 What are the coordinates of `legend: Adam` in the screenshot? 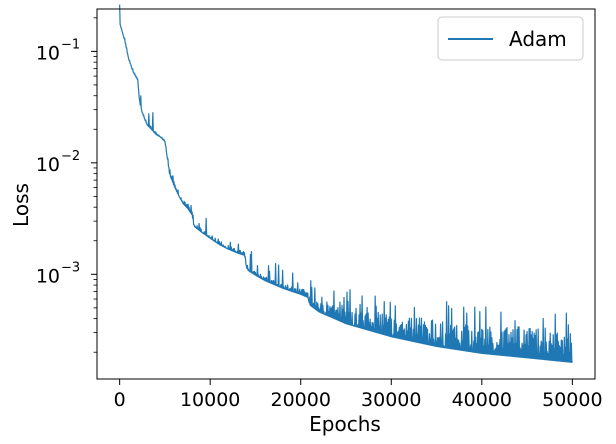 It's located at (510, 38).